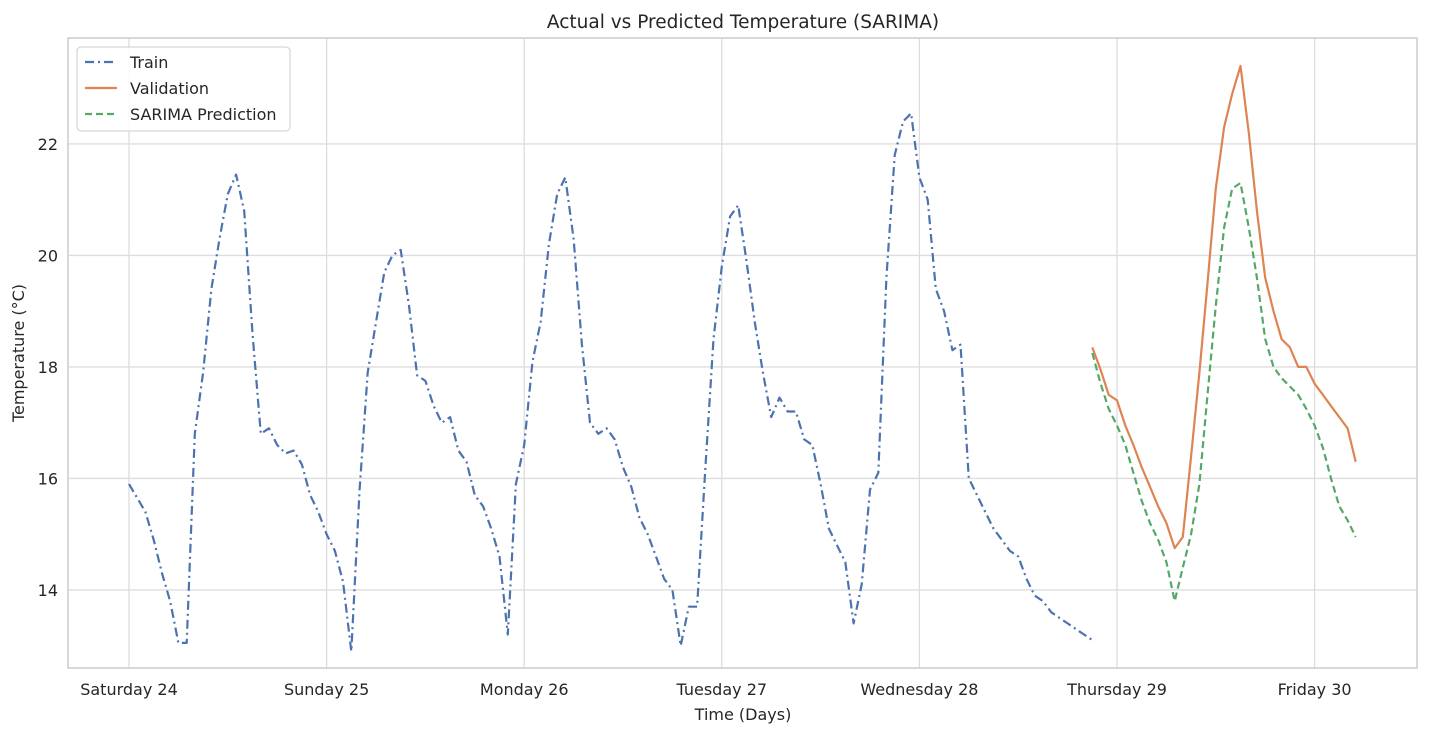 The image size is (1429, 735). What do you see at coordinates (18, 353) in the screenshot?
I see `y-axis-label: Temperature (°C)` at bounding box center [18, 353].